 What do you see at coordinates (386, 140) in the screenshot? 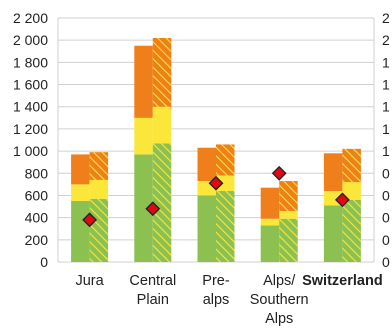
I see `y-axis-right-tick-labels: 0 0 0 0 0 1 1 1 1 1 2 2` at bounding box center [386, 140].